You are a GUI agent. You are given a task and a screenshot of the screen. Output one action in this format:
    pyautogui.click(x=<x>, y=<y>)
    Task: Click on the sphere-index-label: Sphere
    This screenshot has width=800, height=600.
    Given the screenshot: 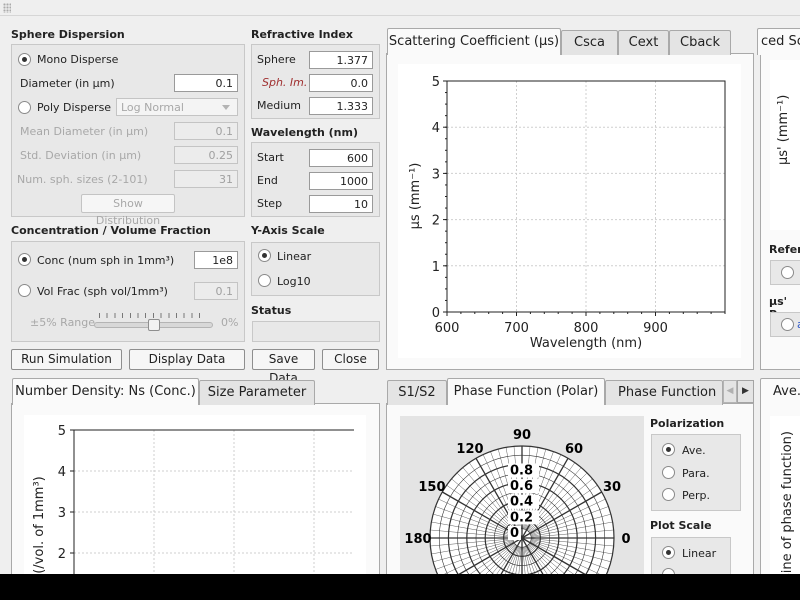 What is the action you would take?
    pyautogui.click(x=276, y=59)
    